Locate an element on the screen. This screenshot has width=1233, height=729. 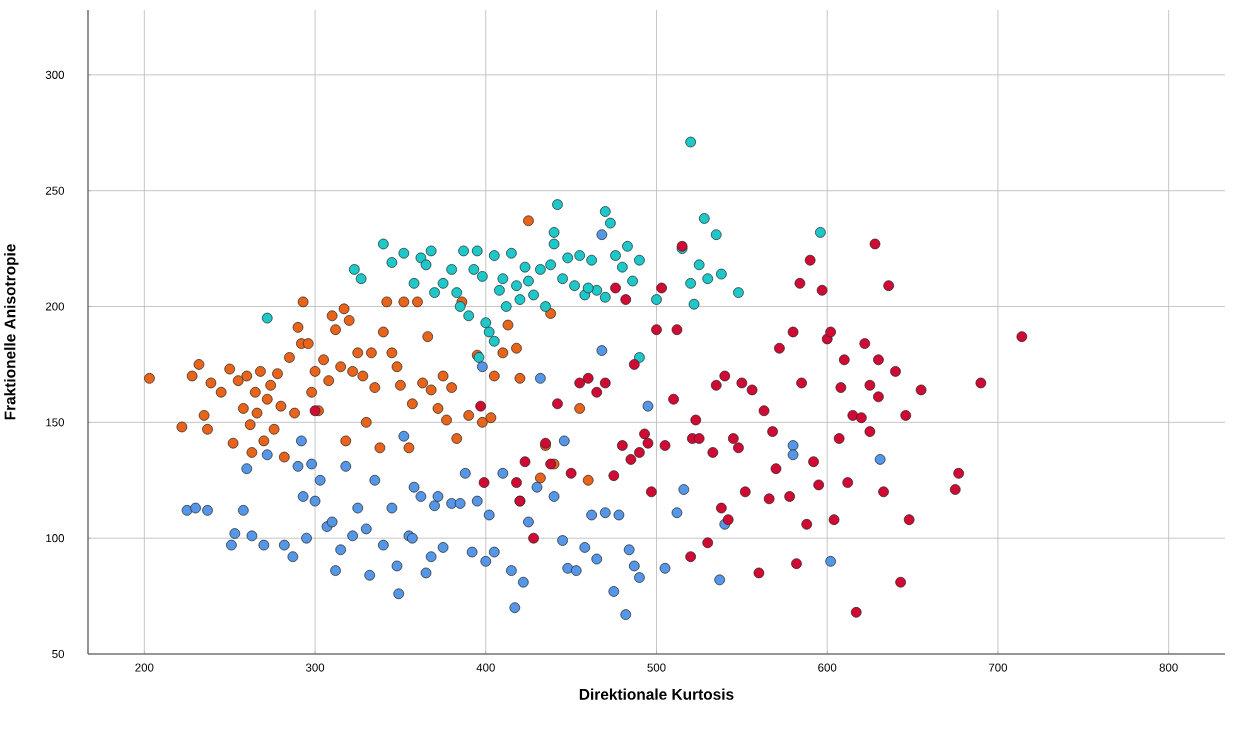
y-tick-label: 150 is located at coordinates (55, 422).